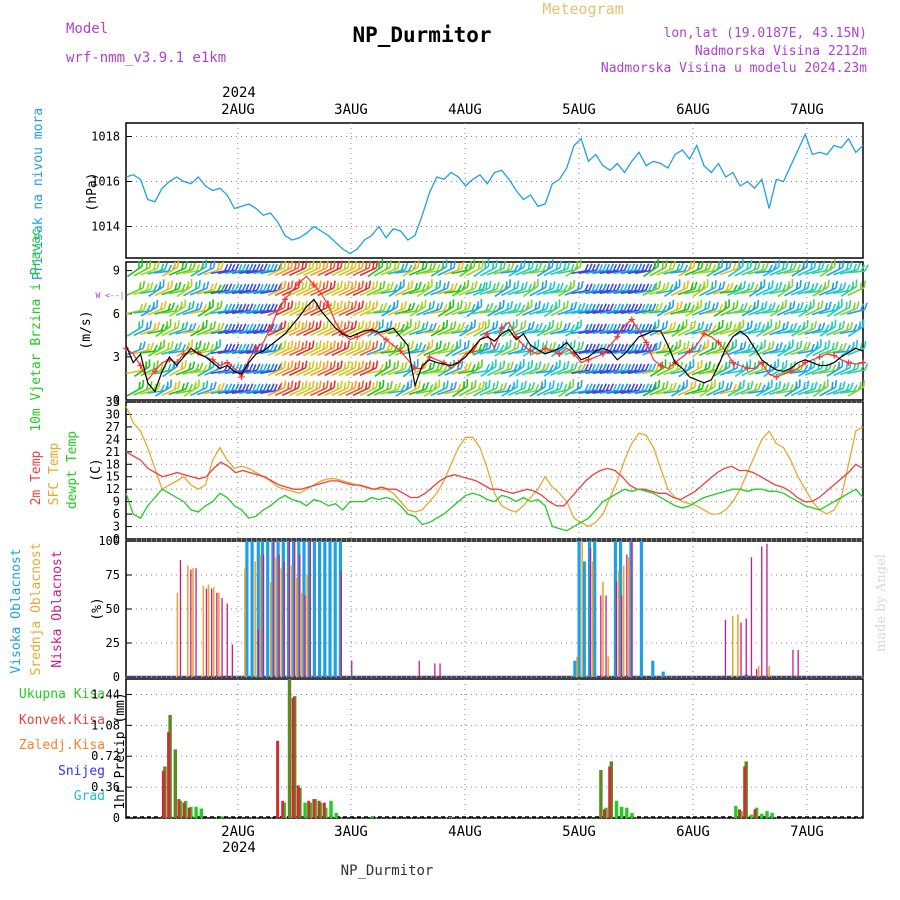 The image size is (900, 900). What do you see at coordinates (579, 110) in the screenshot?
I see `top-day-label: 5AUG` at bounding box center [579, 110].